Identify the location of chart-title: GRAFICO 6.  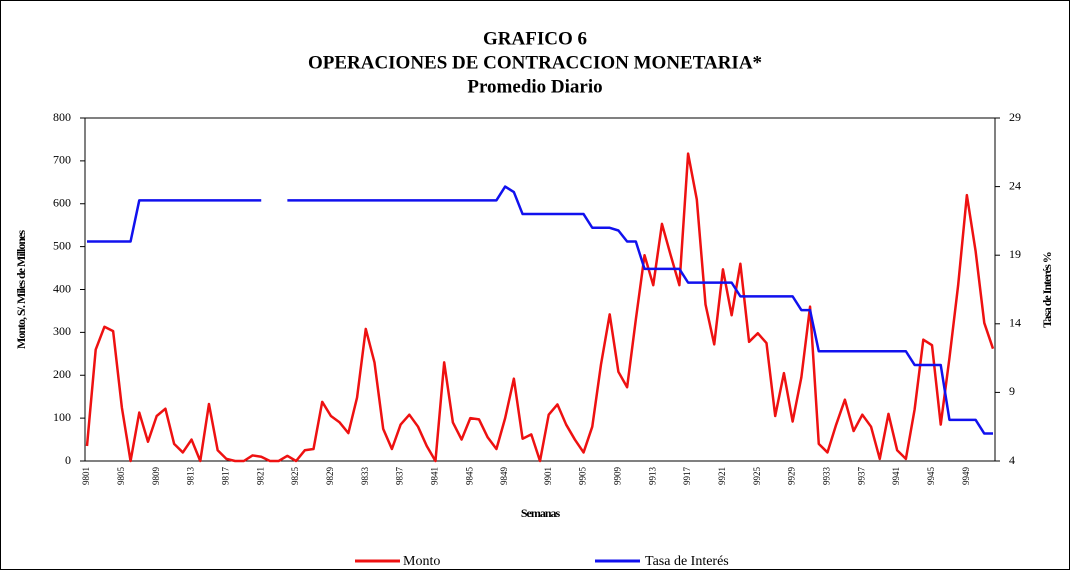
(535, 38).